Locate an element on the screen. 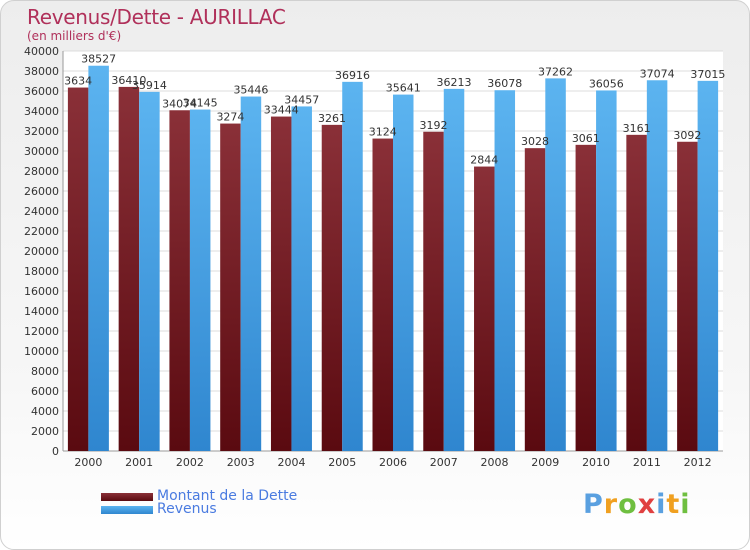 The width and height of the screenshot is (750, 550). legend-label-dette: Montant de la Dette is located at coordinates (227, 496).